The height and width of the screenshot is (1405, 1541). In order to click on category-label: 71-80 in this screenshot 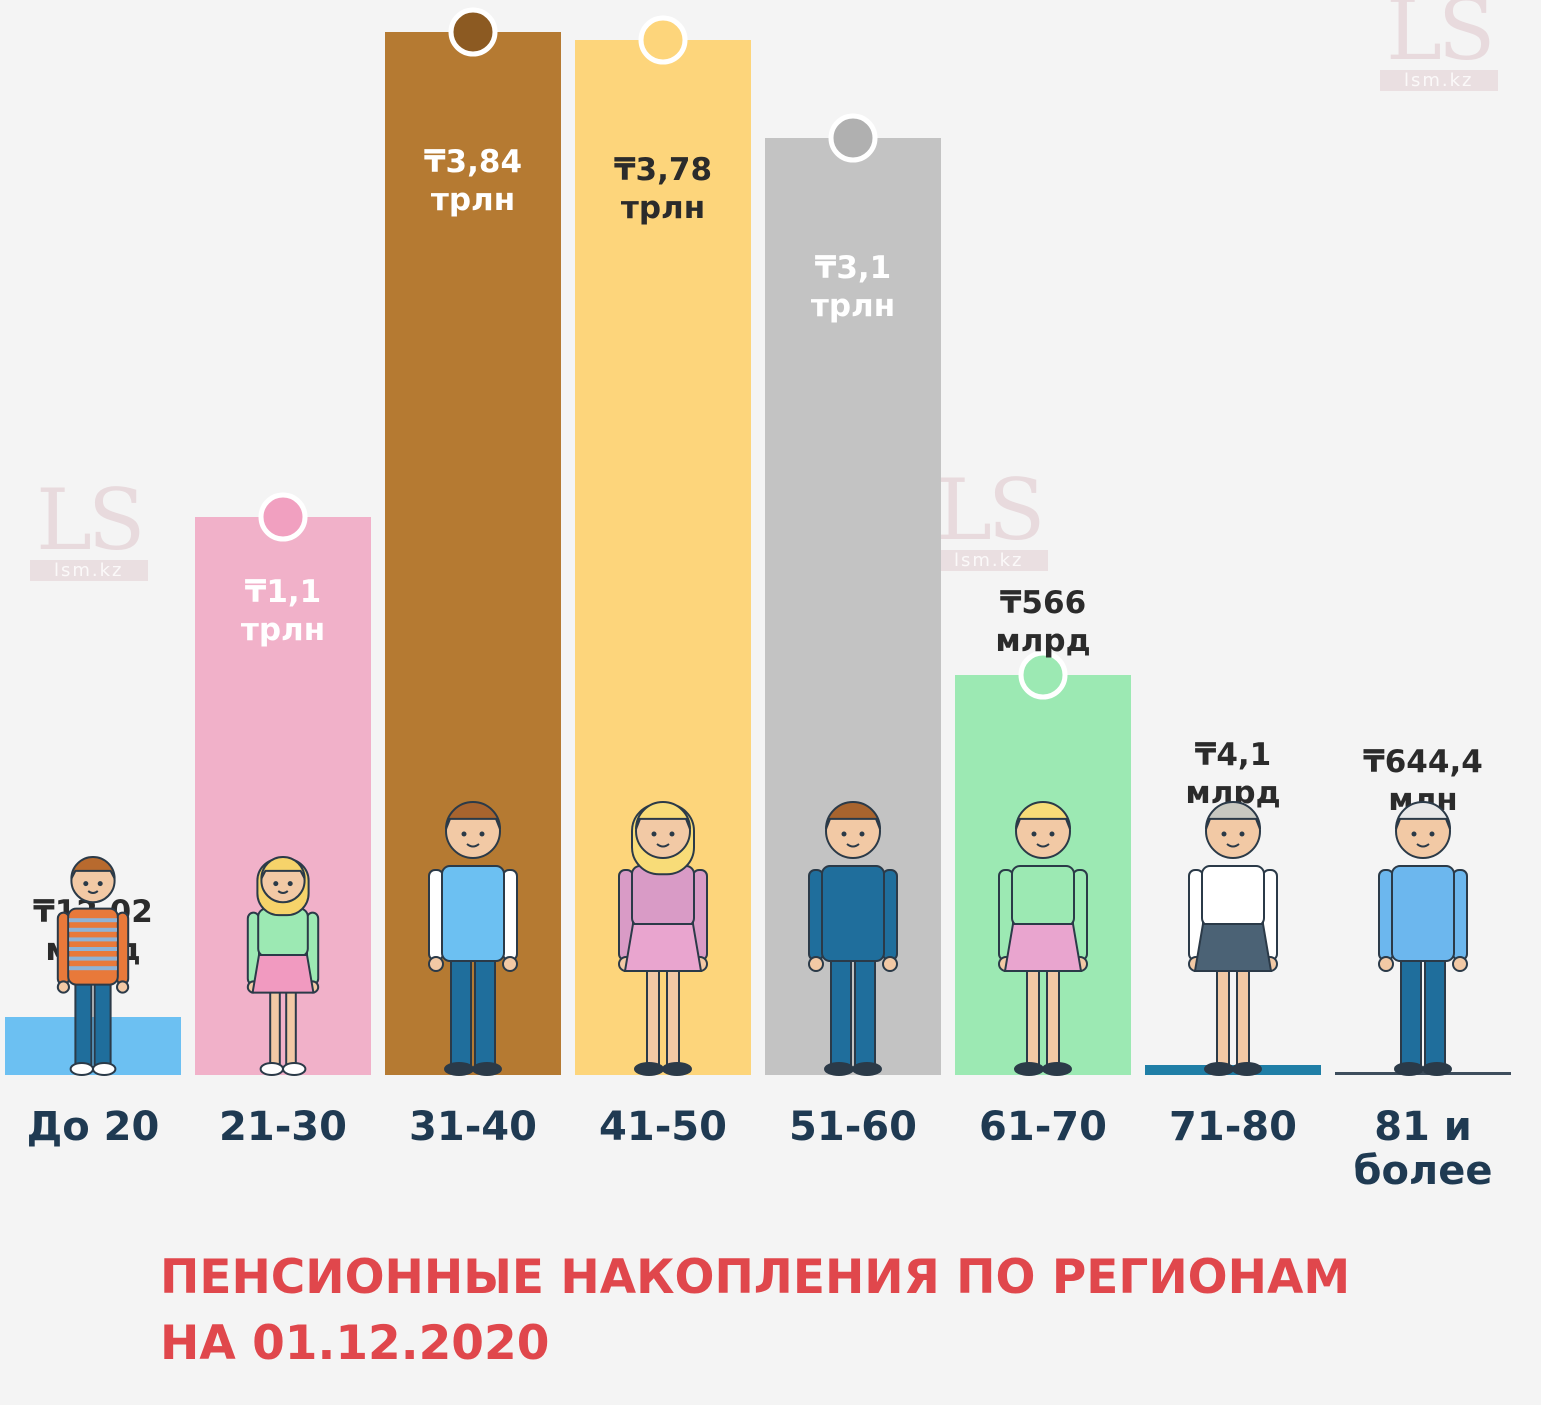, I will do `click(1233, 1127)`.